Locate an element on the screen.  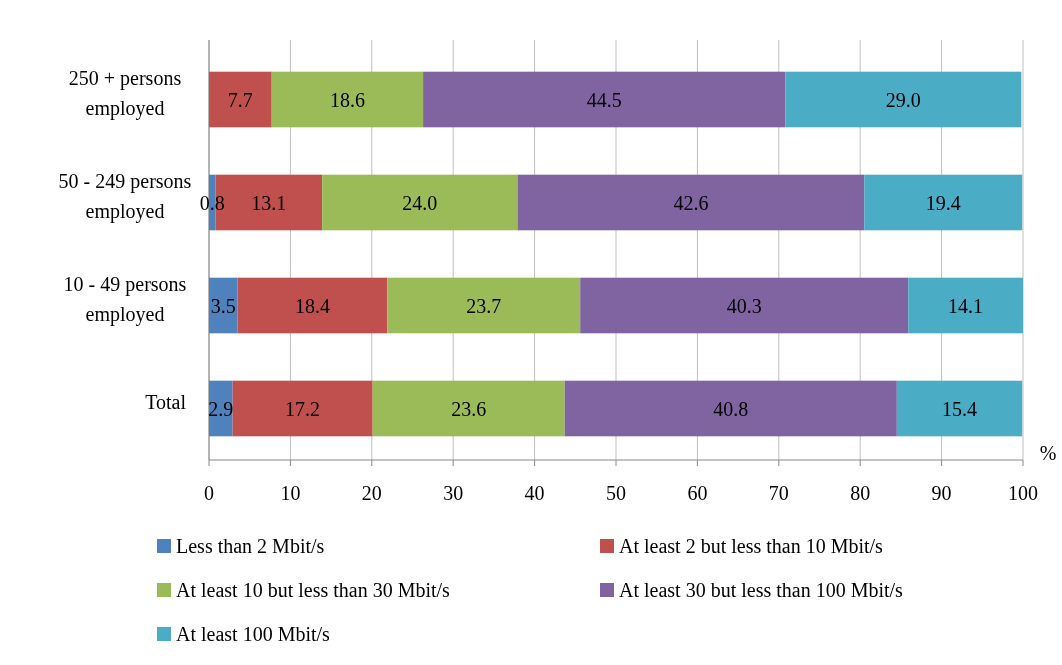
data-label: 40.8 is located at coordinates (731, 408).